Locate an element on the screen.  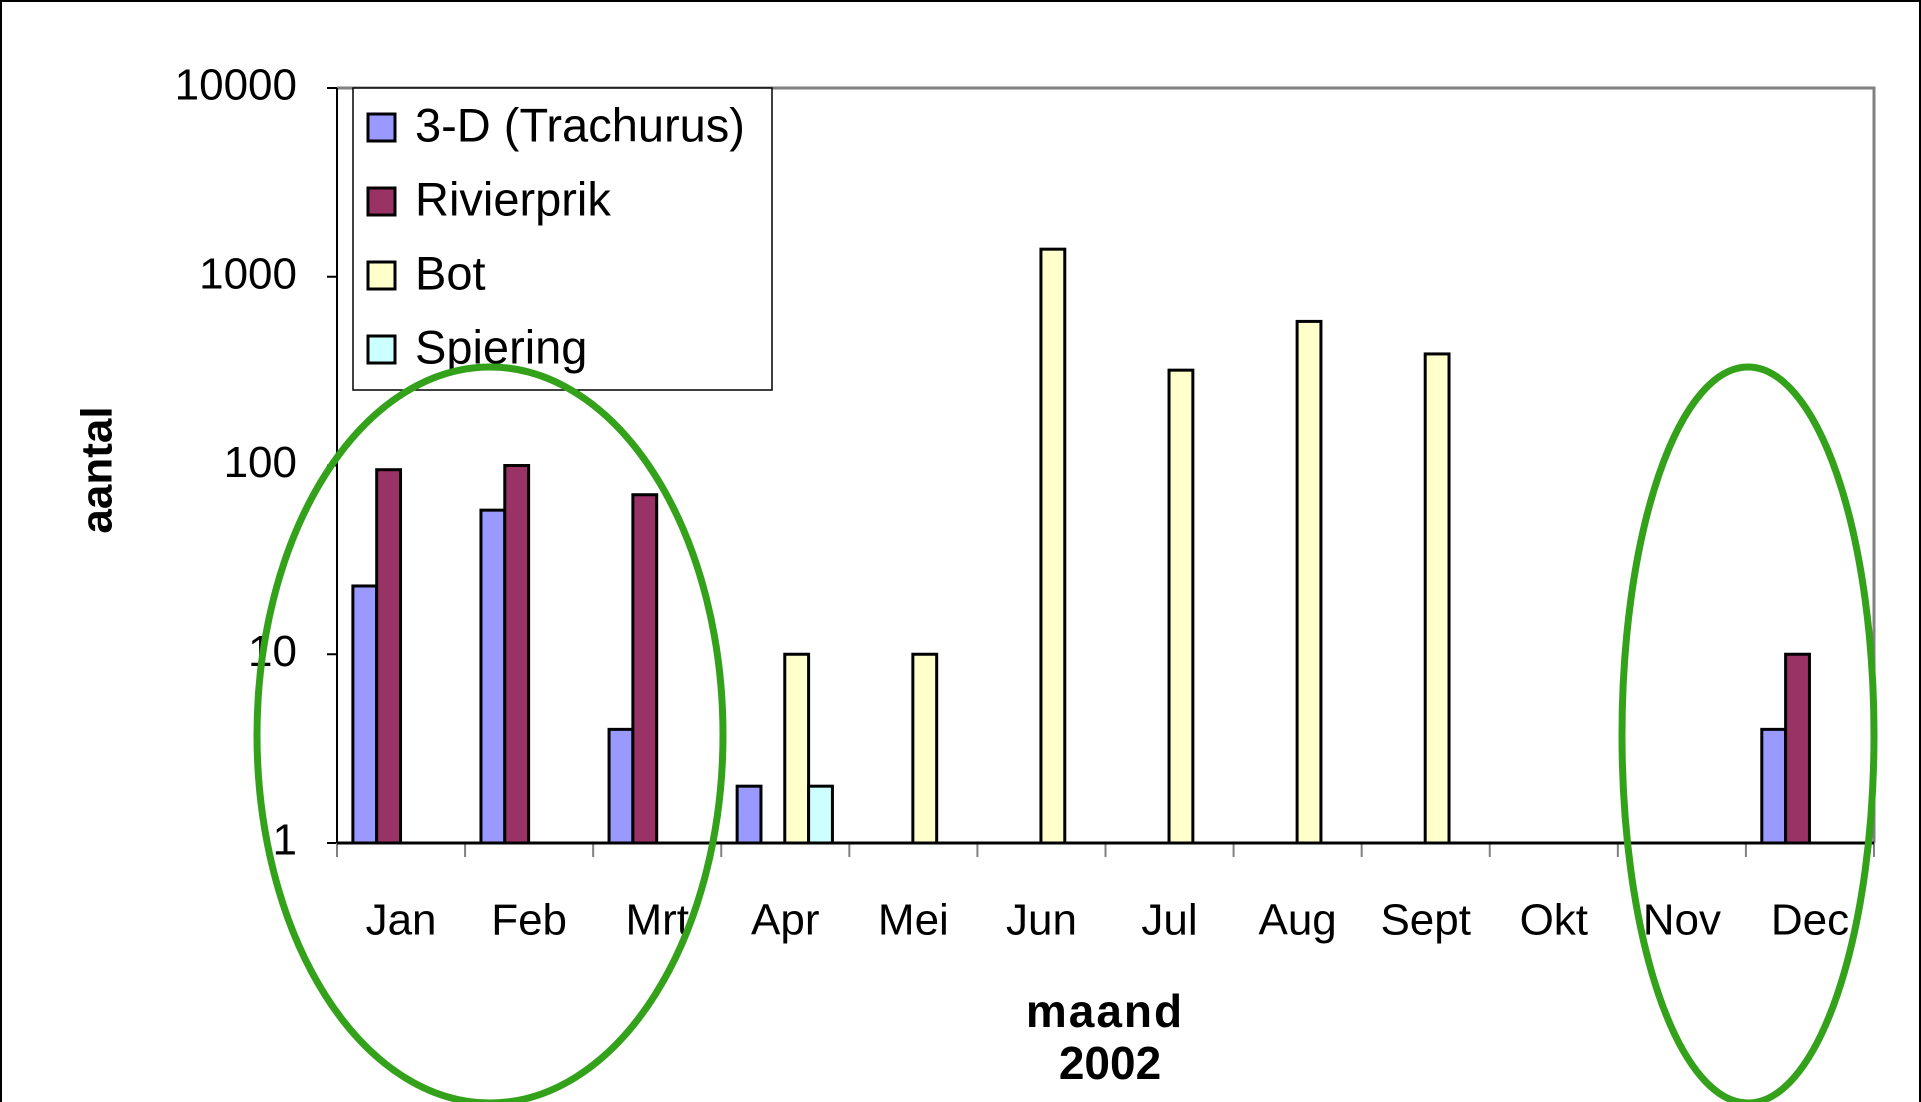
x-tick-label: Okt is located at coordinates (1554, 920).